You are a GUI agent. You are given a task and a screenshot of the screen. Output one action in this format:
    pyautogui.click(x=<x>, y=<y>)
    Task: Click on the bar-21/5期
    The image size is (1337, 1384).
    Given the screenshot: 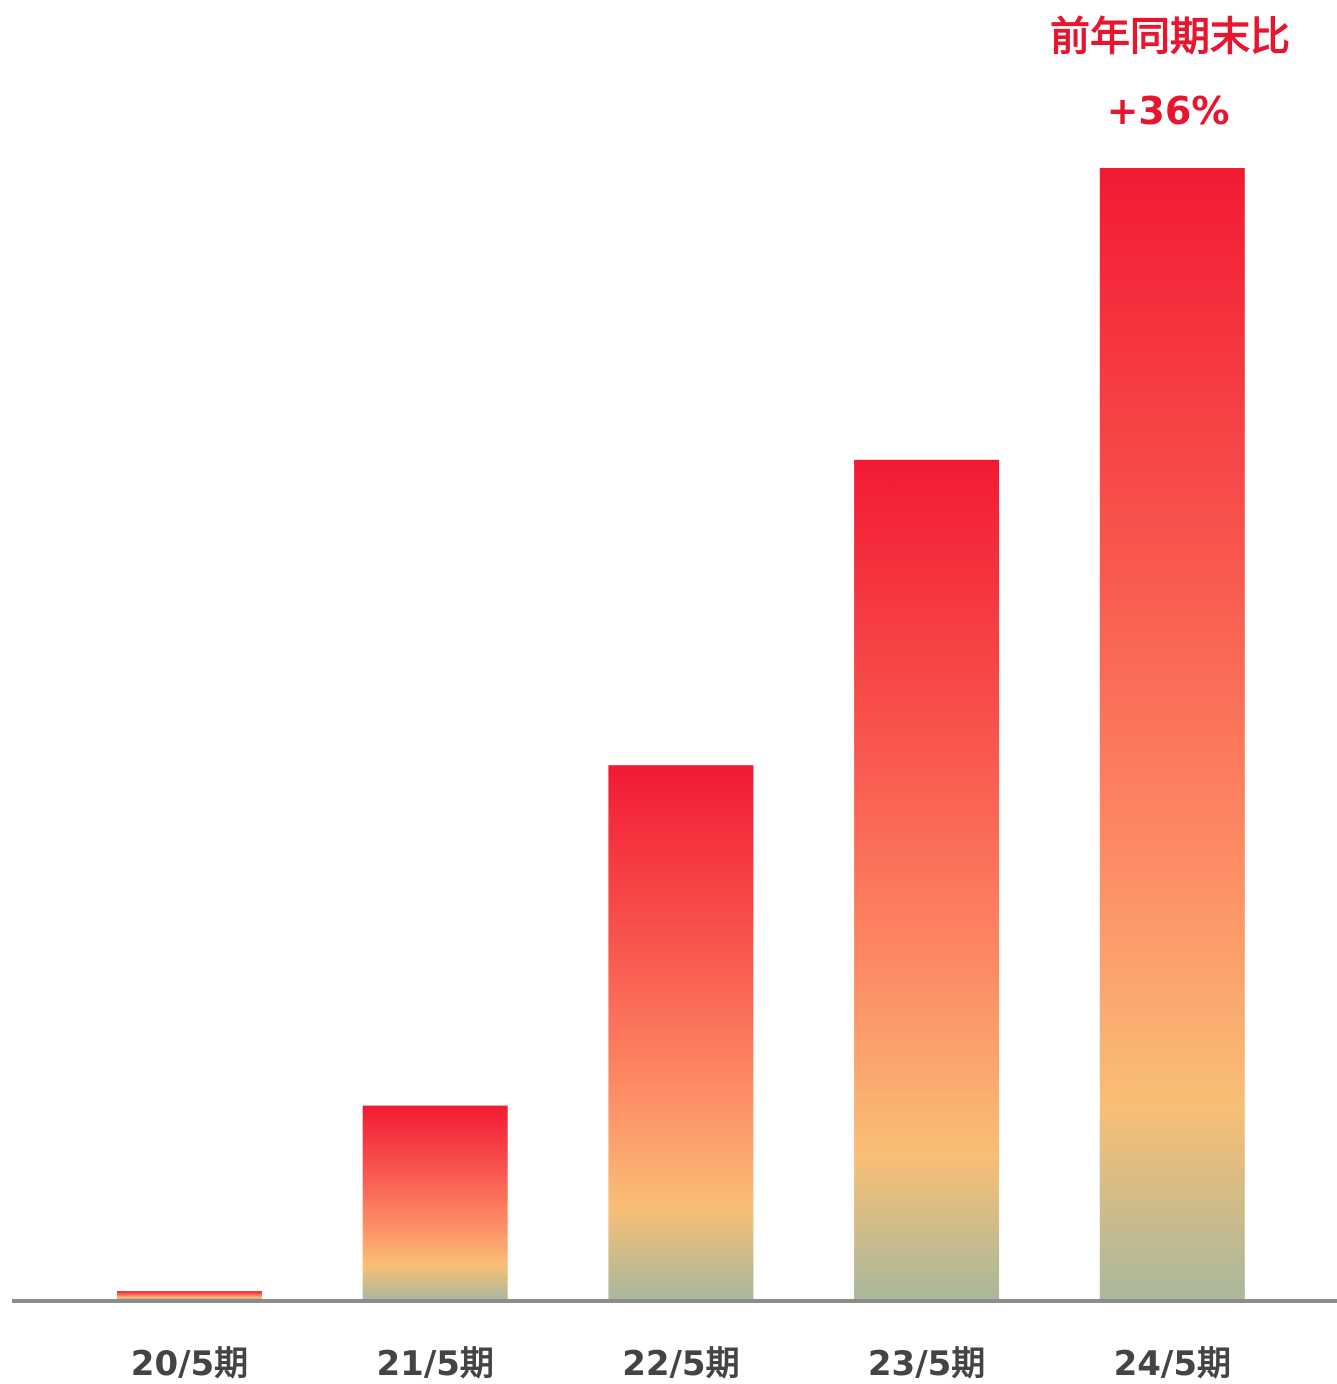 What is the action you would take?
    pyautogui.click(x=435, y=1202)
    